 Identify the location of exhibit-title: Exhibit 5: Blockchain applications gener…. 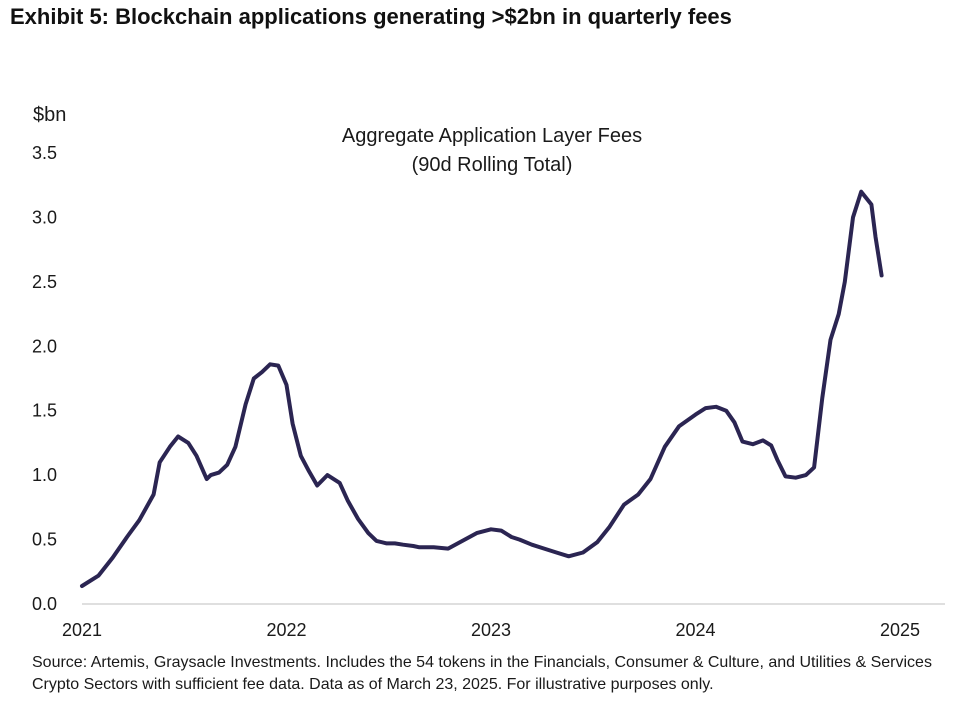
(371, 16).